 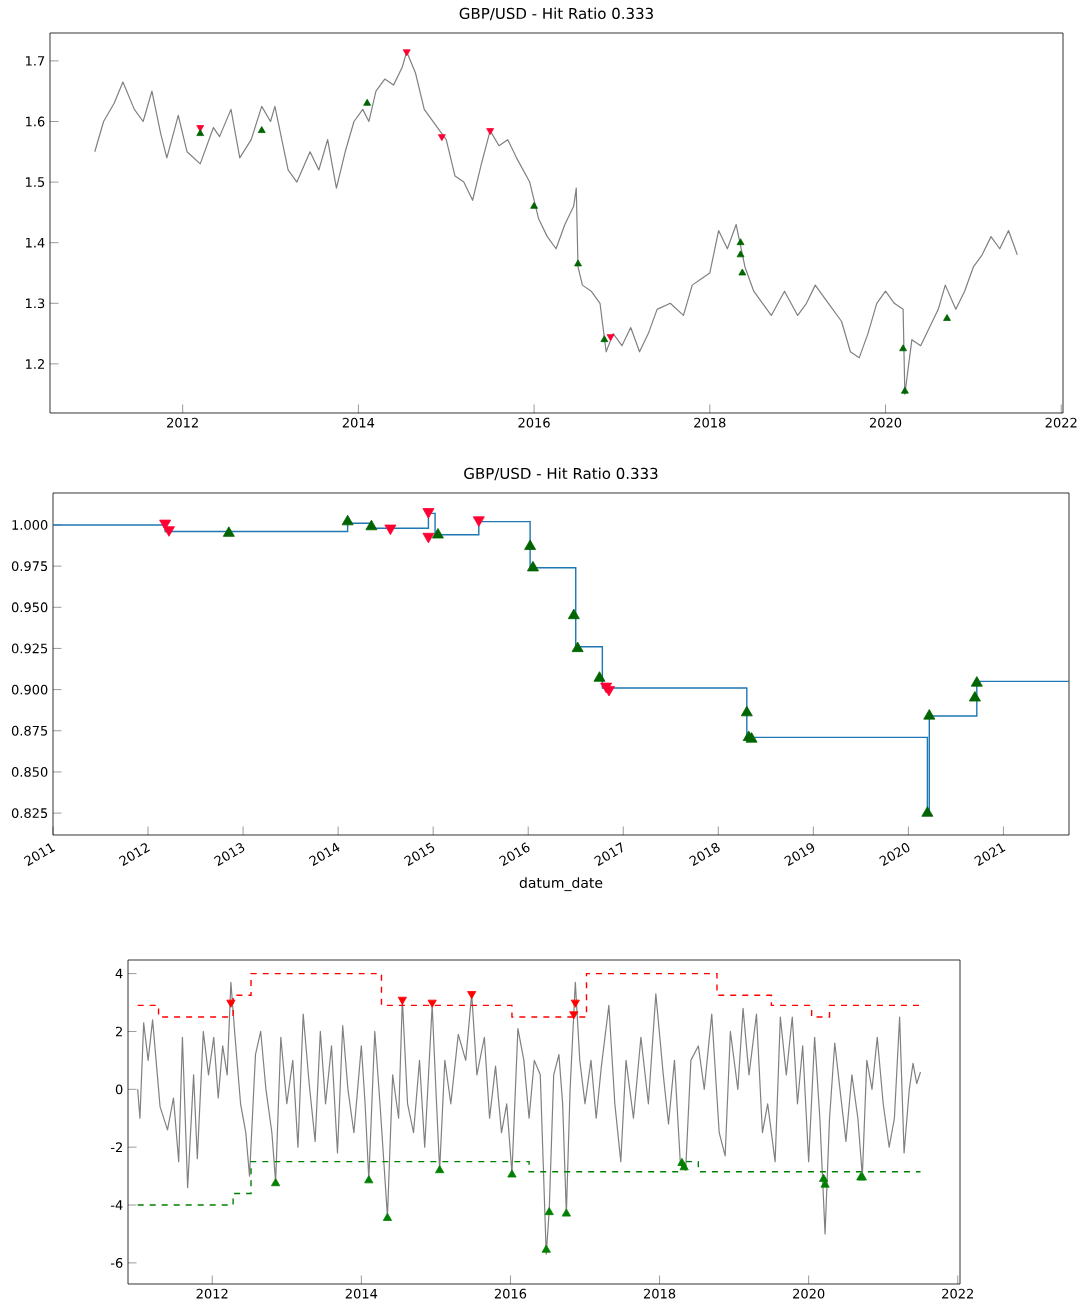 What do you see at coordinates (35, 182) in the screenshot?
I see `y-tick-label: 1.5` at bounding box center [35, 182].